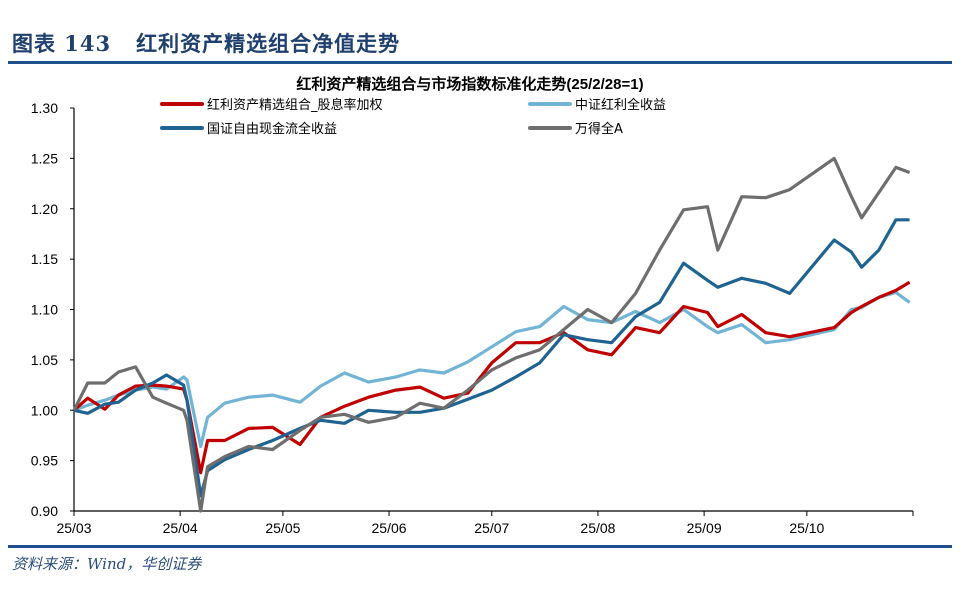  I want to click on y-tick-label: 1.30, so click(44, 108).